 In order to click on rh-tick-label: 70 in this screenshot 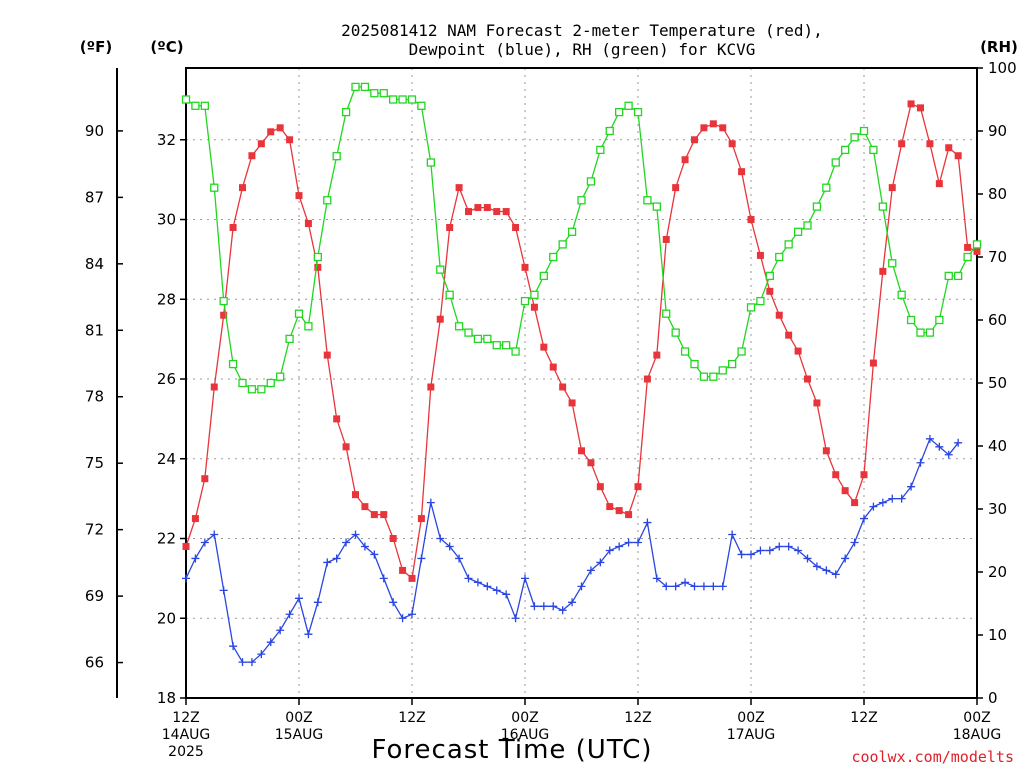, I will do `click(997, 257)`.